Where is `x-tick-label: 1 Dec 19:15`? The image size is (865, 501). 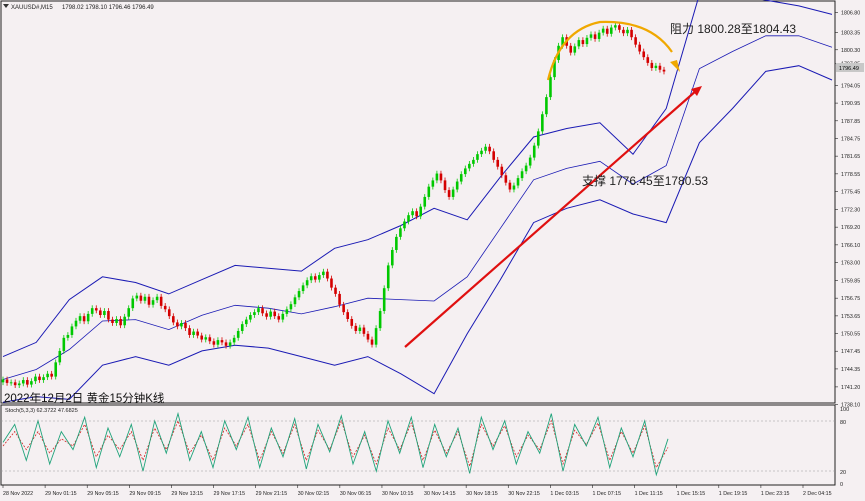
x-tick-label: 1 Dec 19:15 is located at coordinates (733, 494).